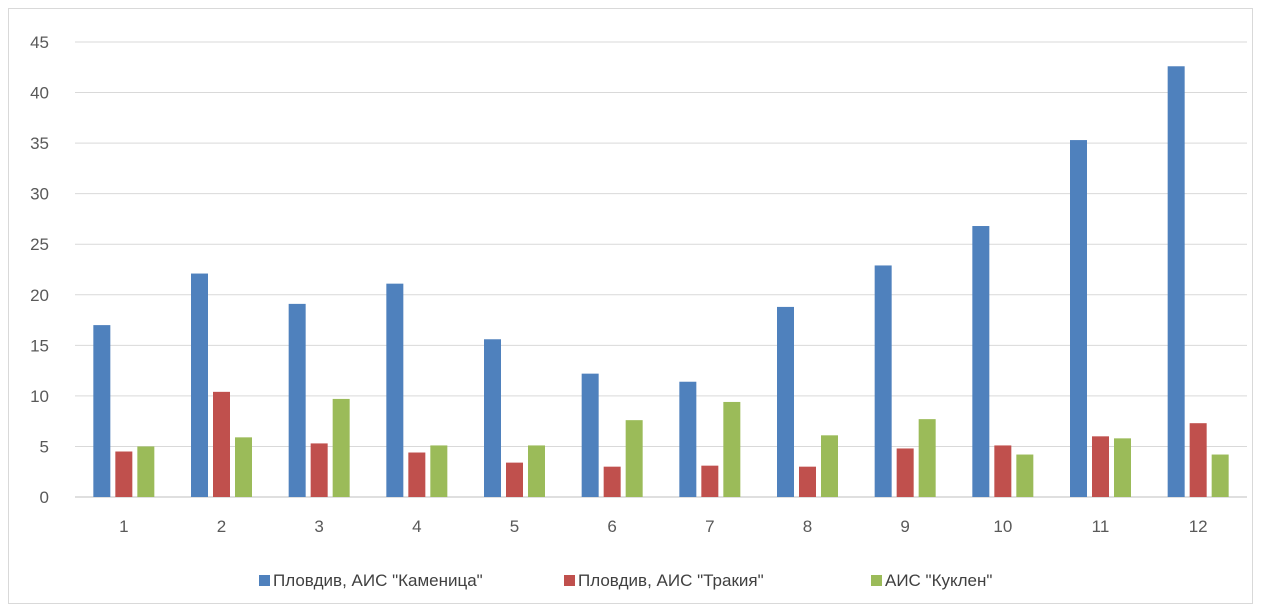  I want to click on y-tick-label: 5, so click(44, 446).